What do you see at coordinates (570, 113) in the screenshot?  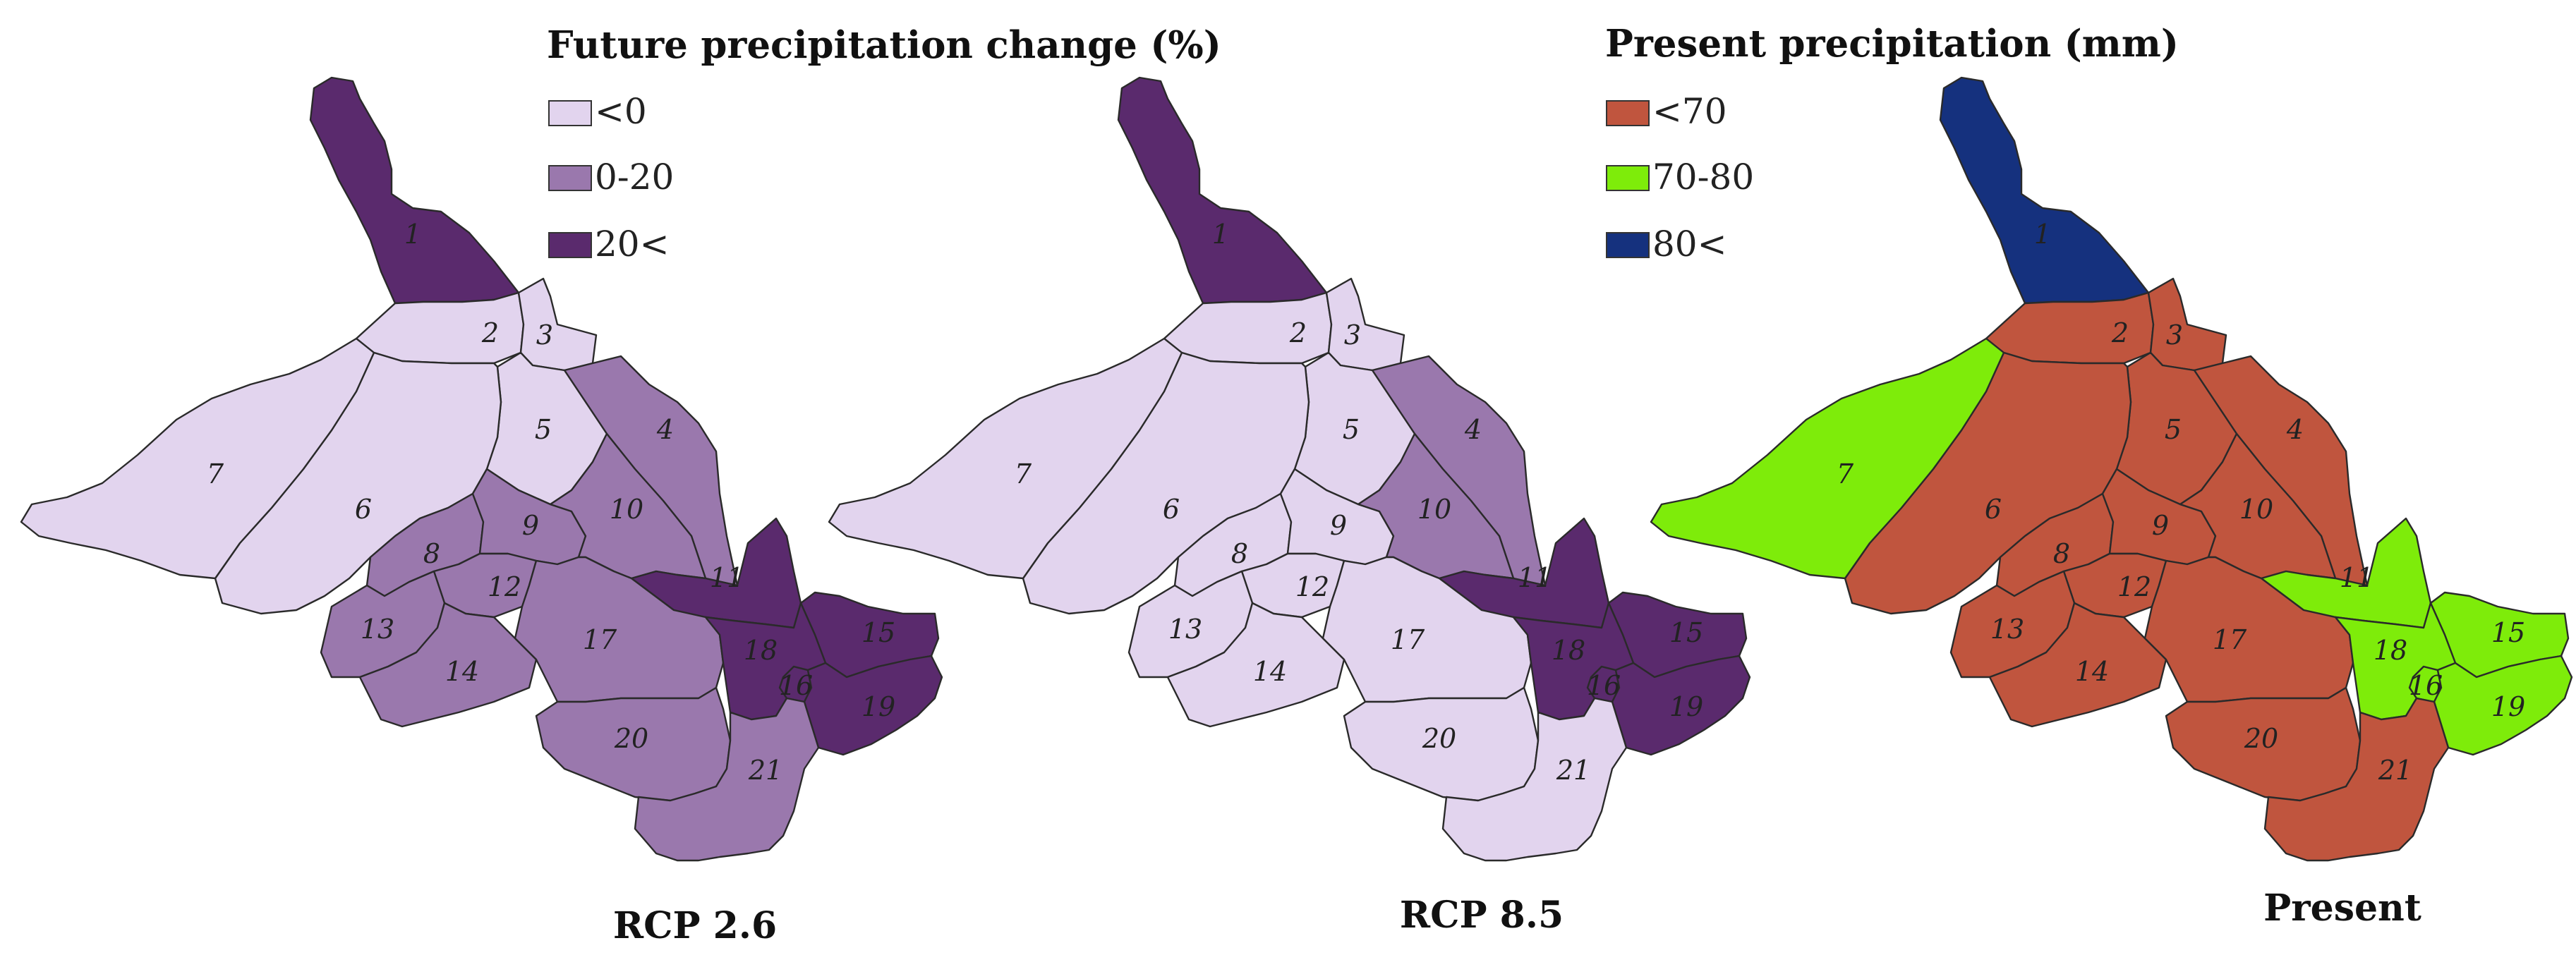 I see `legend-swatch-lt0` at bounding box center [570, 113].